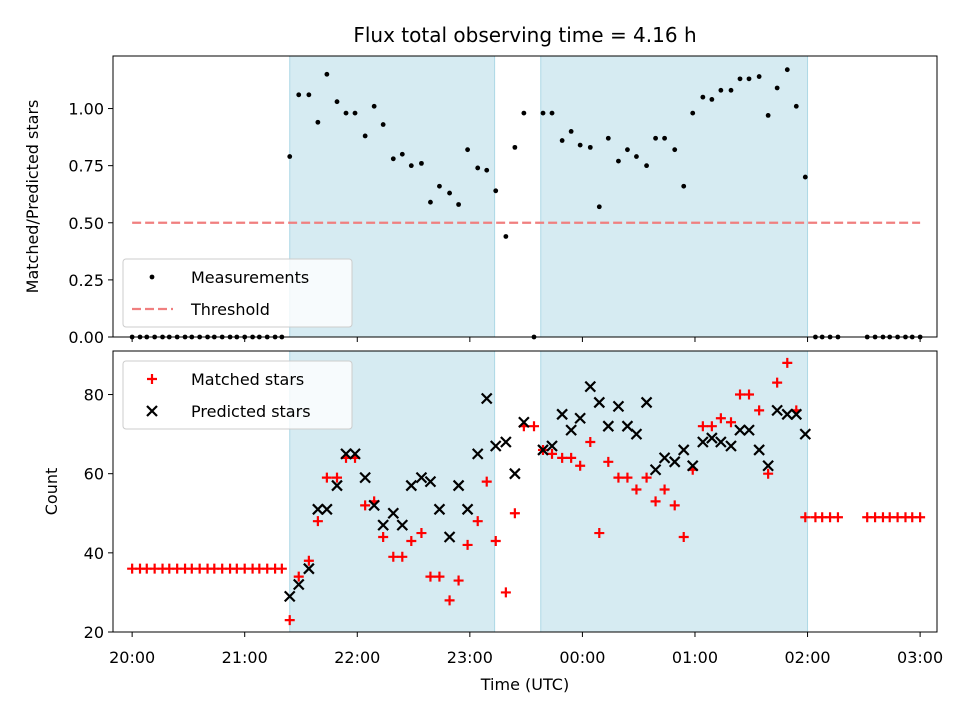 This screenshot has height=720, width=960. Describe the element at coordinates (86, 337) in the screenshot. I see `ratio-y-tick-label: 0.00` at that location.